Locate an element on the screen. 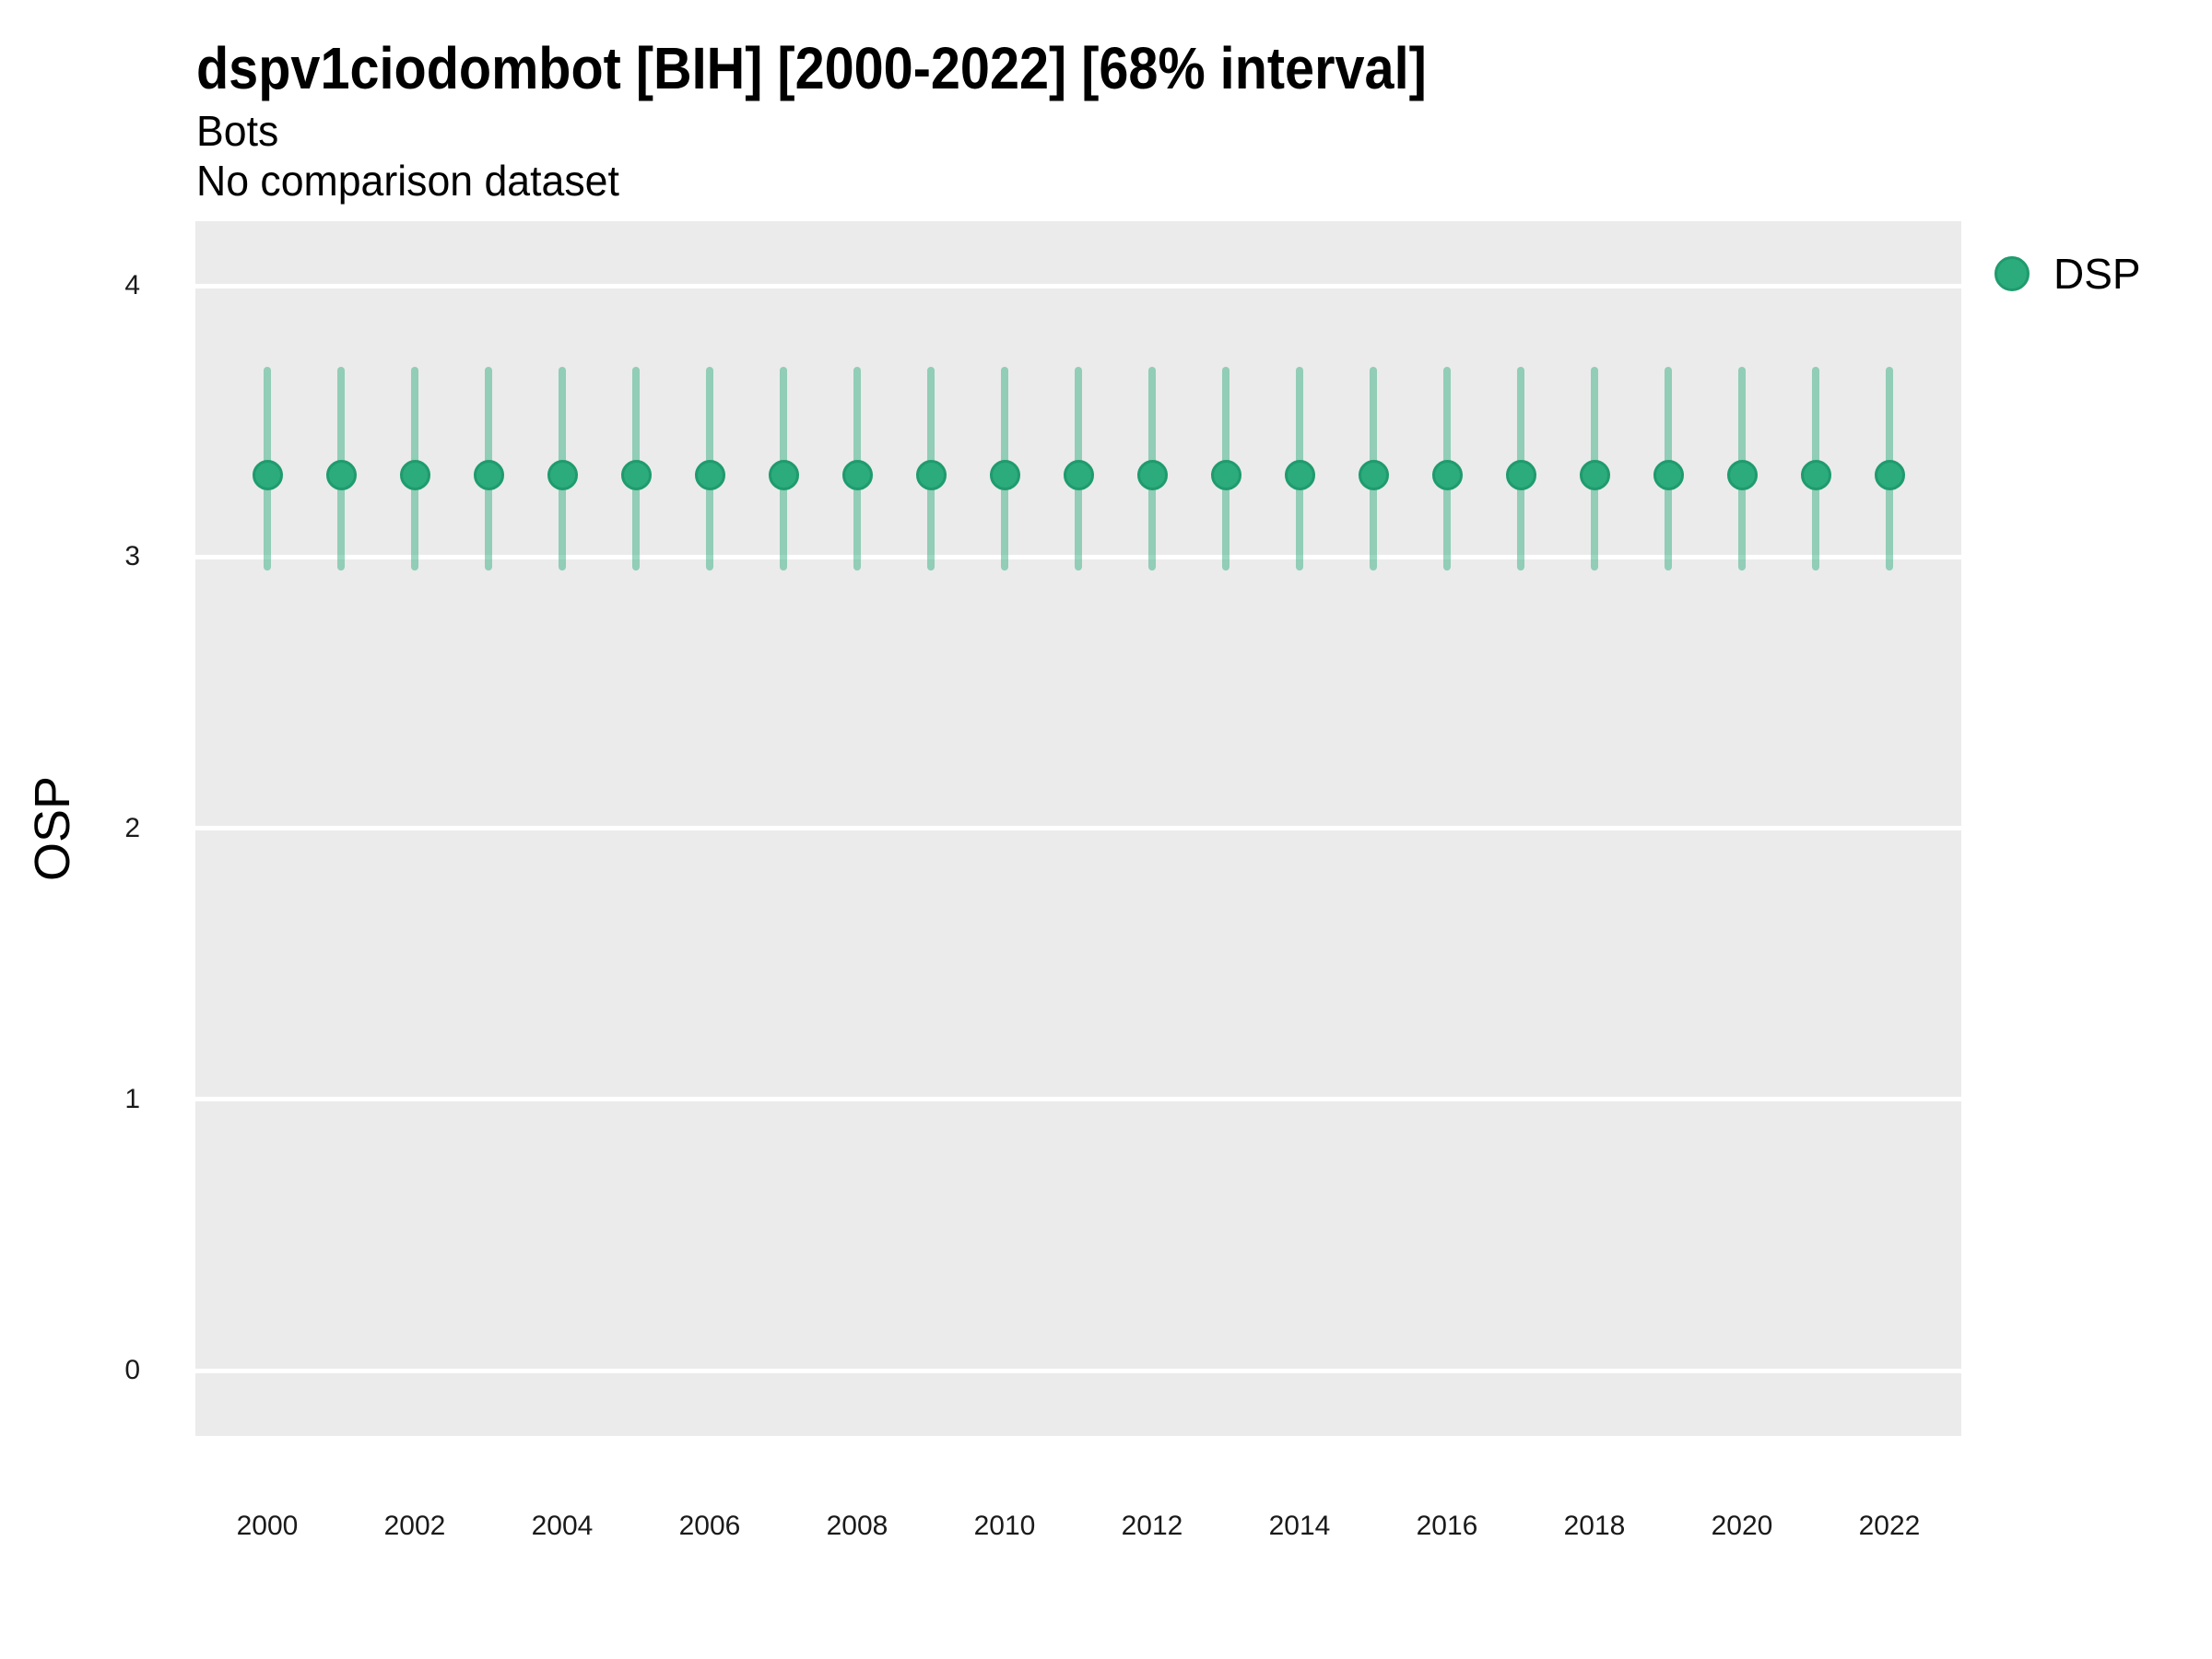 The width and height of the screenshot is (2212, 1659). x-tick-label-2014: 2014 is located at coordinates (1299, 1526).